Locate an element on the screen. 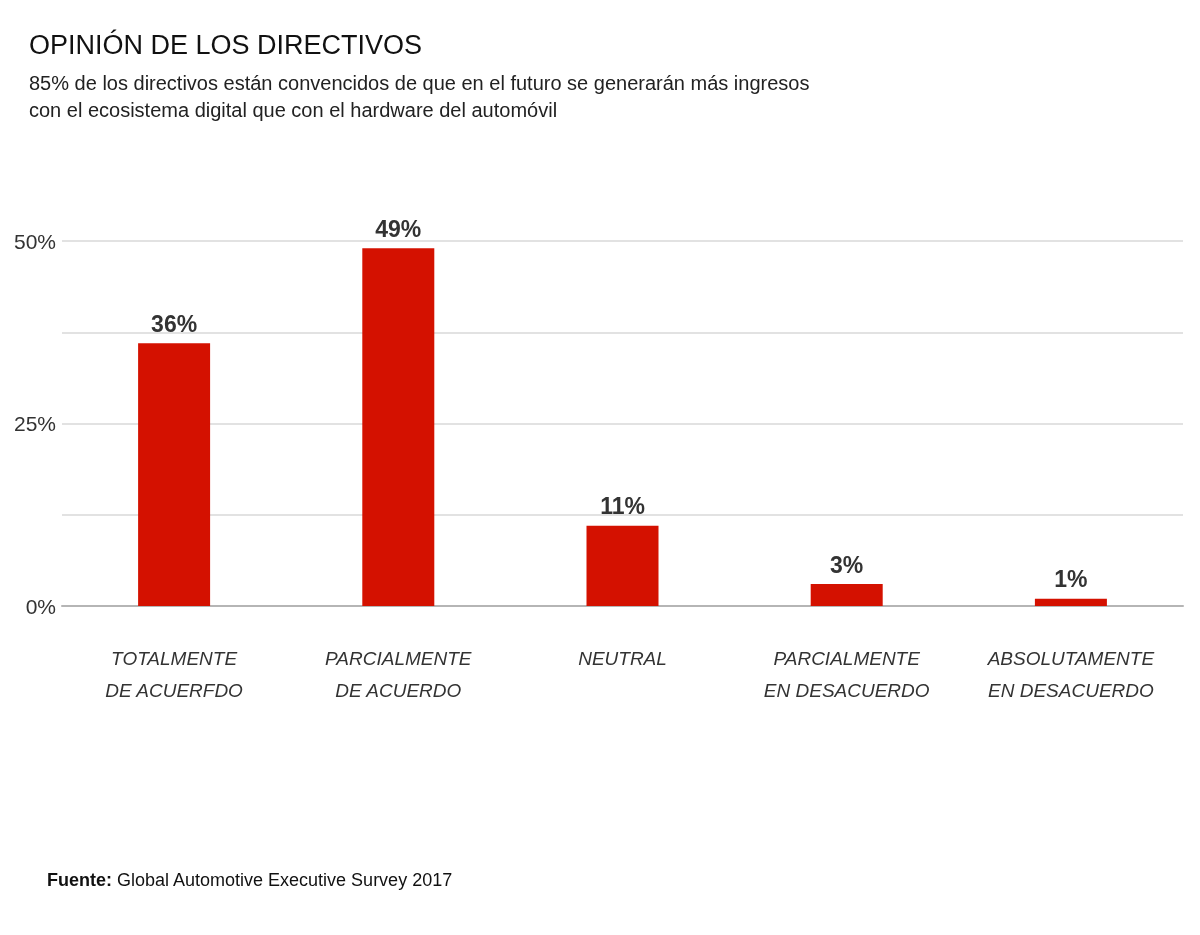 Image resolution: width=1200 pixels, height=935 pixels. x-tick-label: NEUTRAL is located at coordinates (622, 658).